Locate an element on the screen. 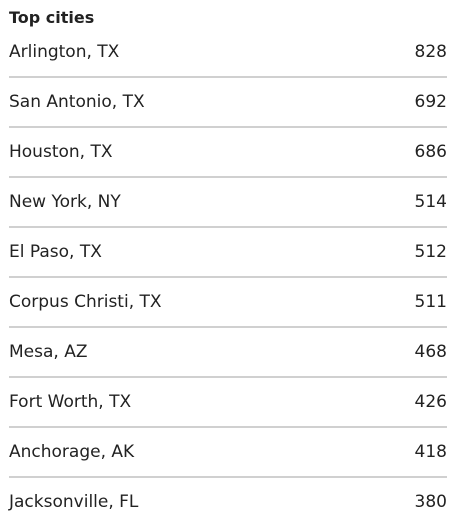 The width and height of the screenshot is (458, 531). city-name: Corpus Christi, TX is located at coordinates (85, 302).